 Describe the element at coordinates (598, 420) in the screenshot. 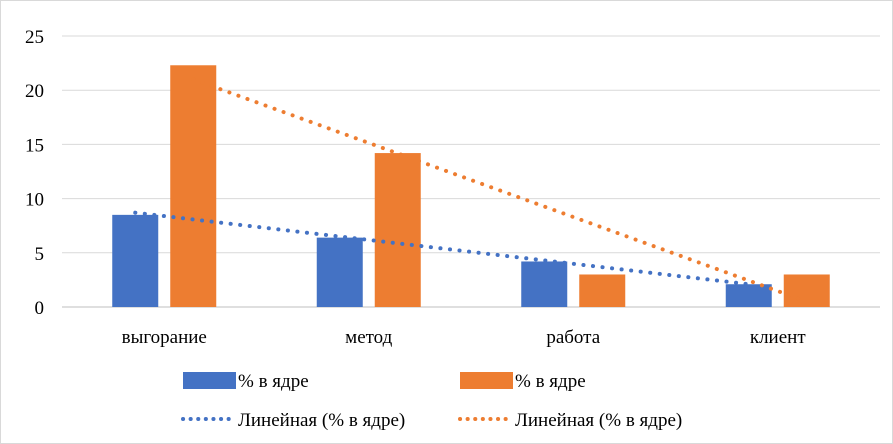

I see `legend-label-trendline-2: Линейная (% в ядре)` at that location.